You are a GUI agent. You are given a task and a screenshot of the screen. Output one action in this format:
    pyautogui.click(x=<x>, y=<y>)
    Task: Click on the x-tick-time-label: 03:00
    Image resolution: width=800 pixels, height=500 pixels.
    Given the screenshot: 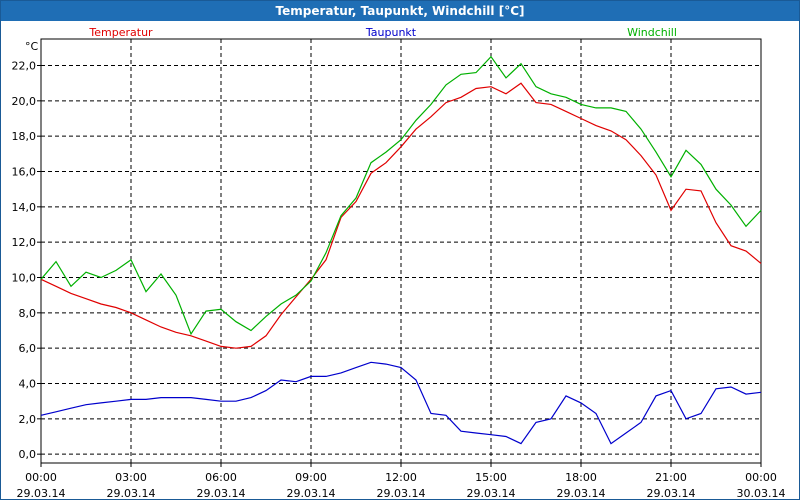 What is the action you would take?
    pyautogui.click(x=131, y=477)
    